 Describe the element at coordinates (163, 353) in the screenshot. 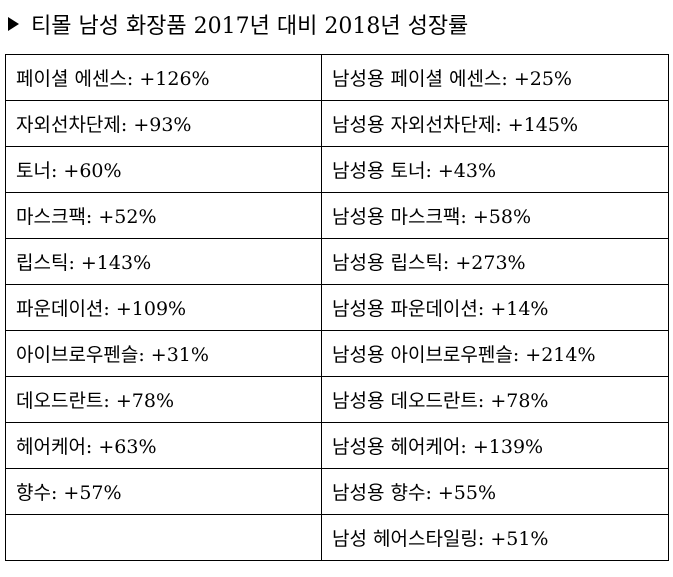

I see `table-cell-general: 아이브로우펜슬: +31%` at that location.